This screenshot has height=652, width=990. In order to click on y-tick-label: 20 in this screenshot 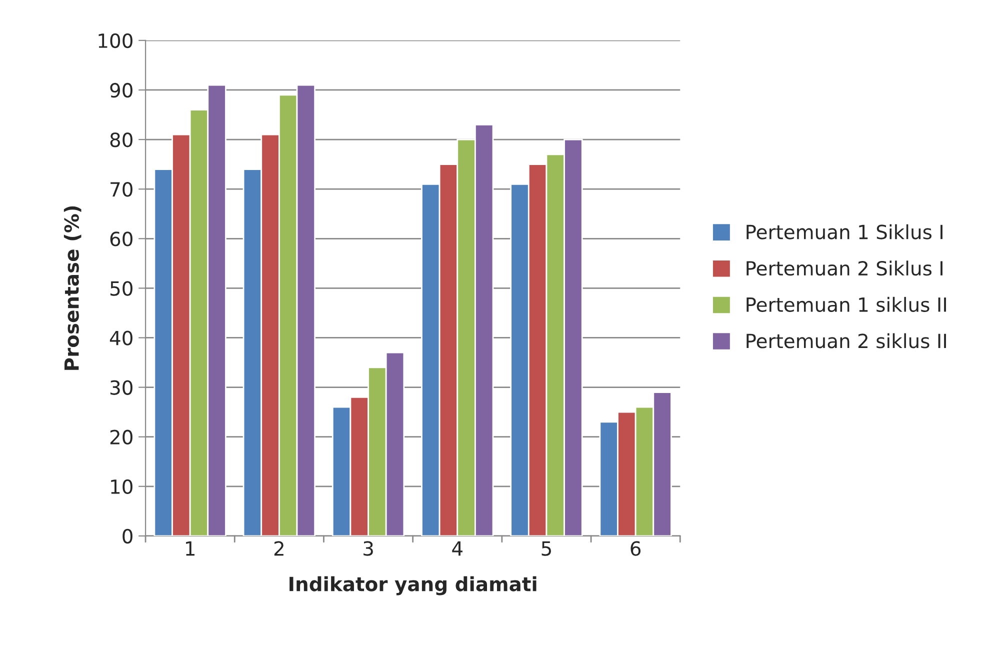, I will do `click(121, 437)`.